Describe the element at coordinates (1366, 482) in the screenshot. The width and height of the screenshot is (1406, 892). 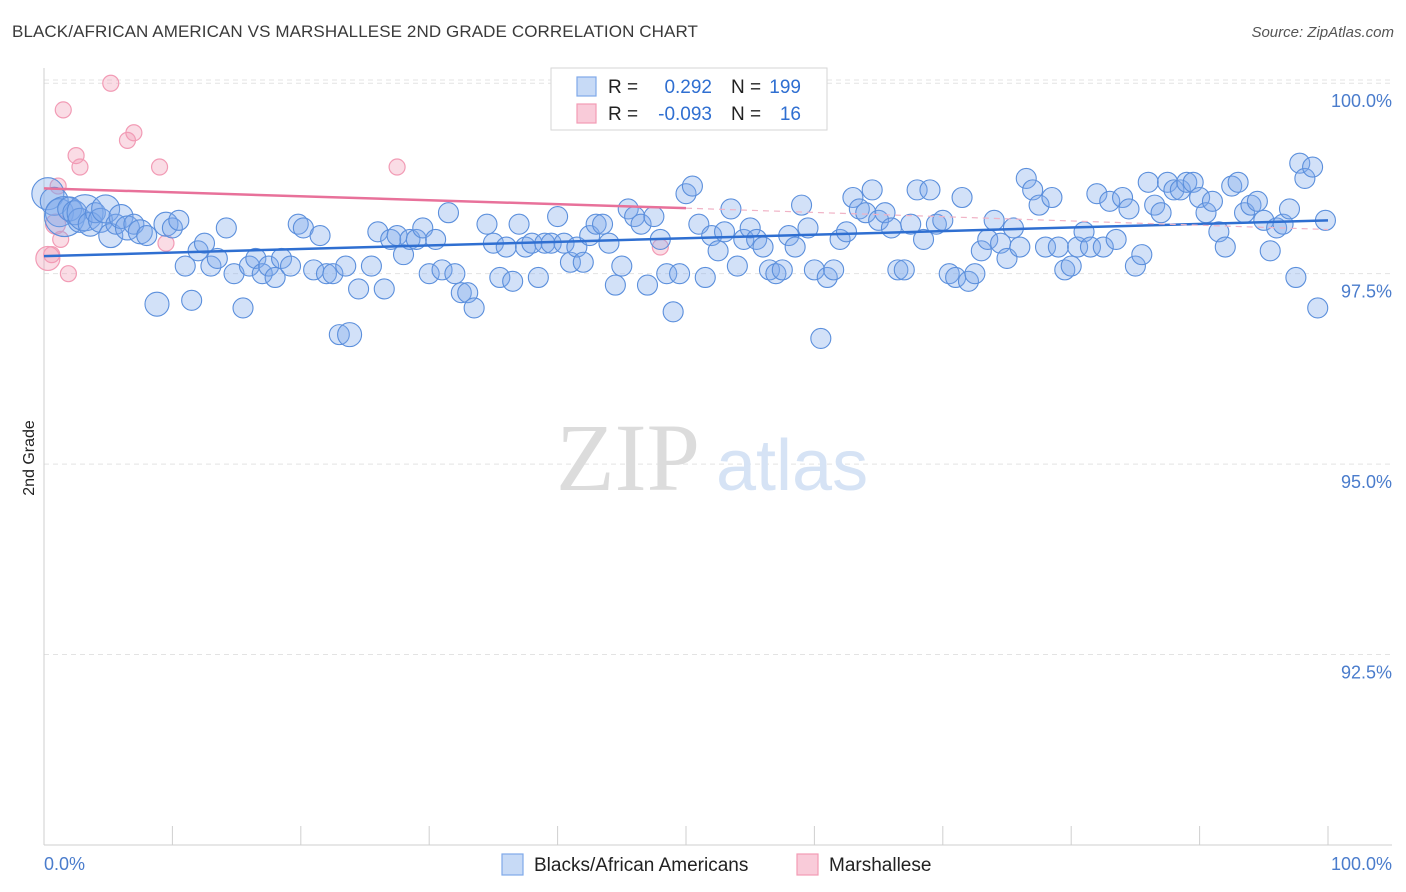
I see `y-tick-label-2: 95.0%` at that location.